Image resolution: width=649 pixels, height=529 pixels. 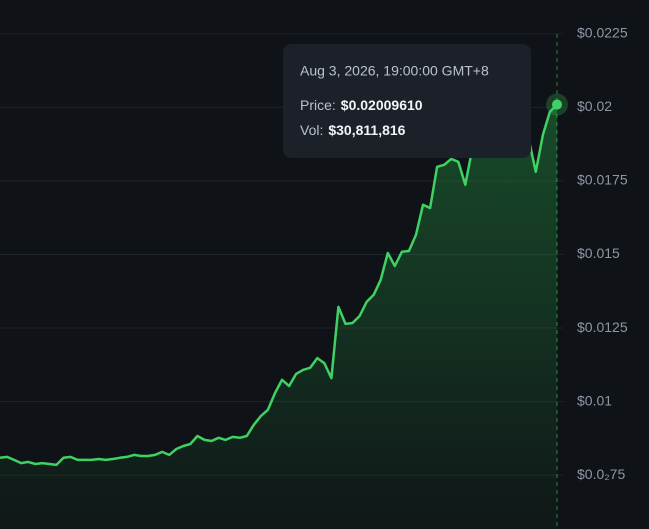 What do you see at coordinates (594, 400) in the screenshot?
I see `y-tick-label: $0.01` at bounding box center [594, 400].